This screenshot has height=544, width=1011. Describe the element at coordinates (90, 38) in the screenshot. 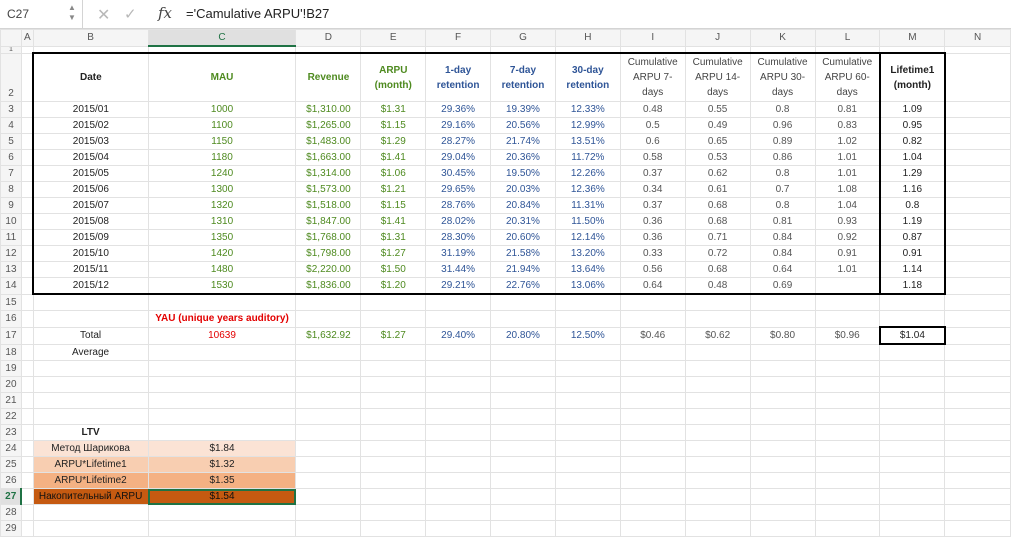

I see `column-header-b: B` at that location.